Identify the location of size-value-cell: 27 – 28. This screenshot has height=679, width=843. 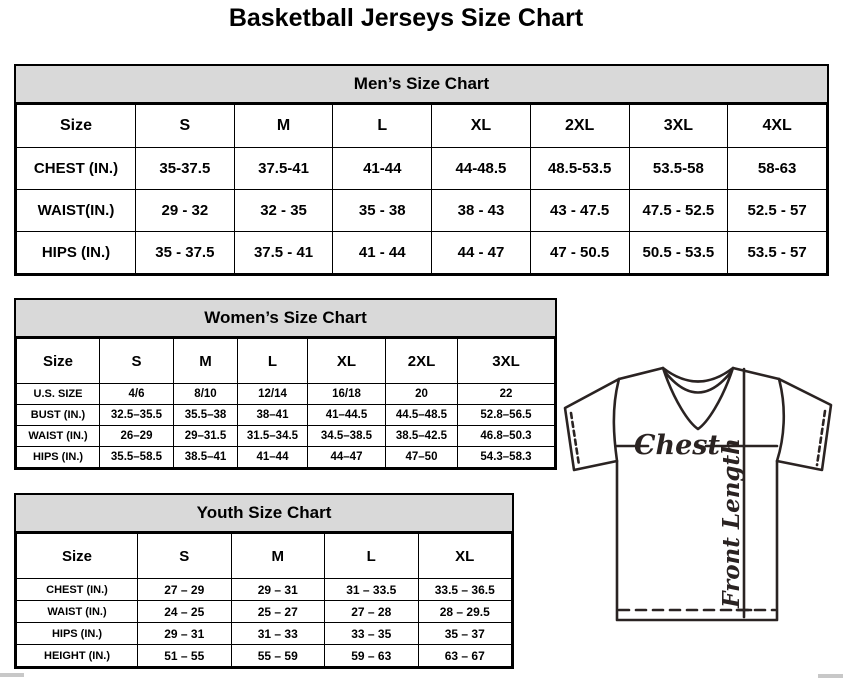
(371, 611).